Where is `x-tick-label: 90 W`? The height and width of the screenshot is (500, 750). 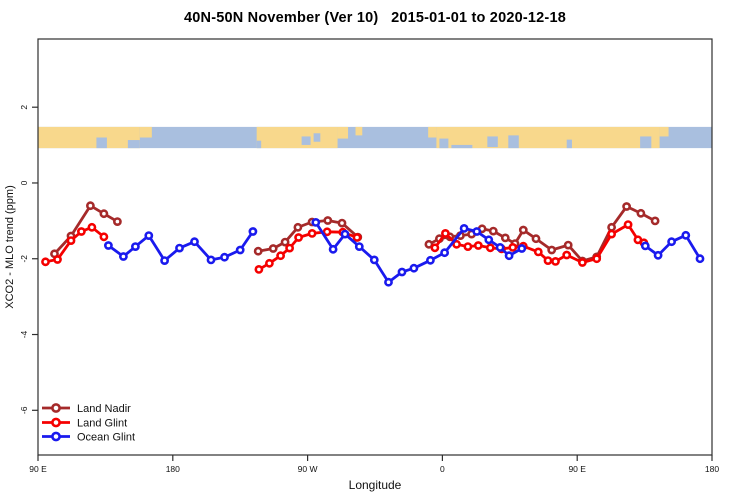
x-tick-label: 90 W is located at coordinates (308, 469).